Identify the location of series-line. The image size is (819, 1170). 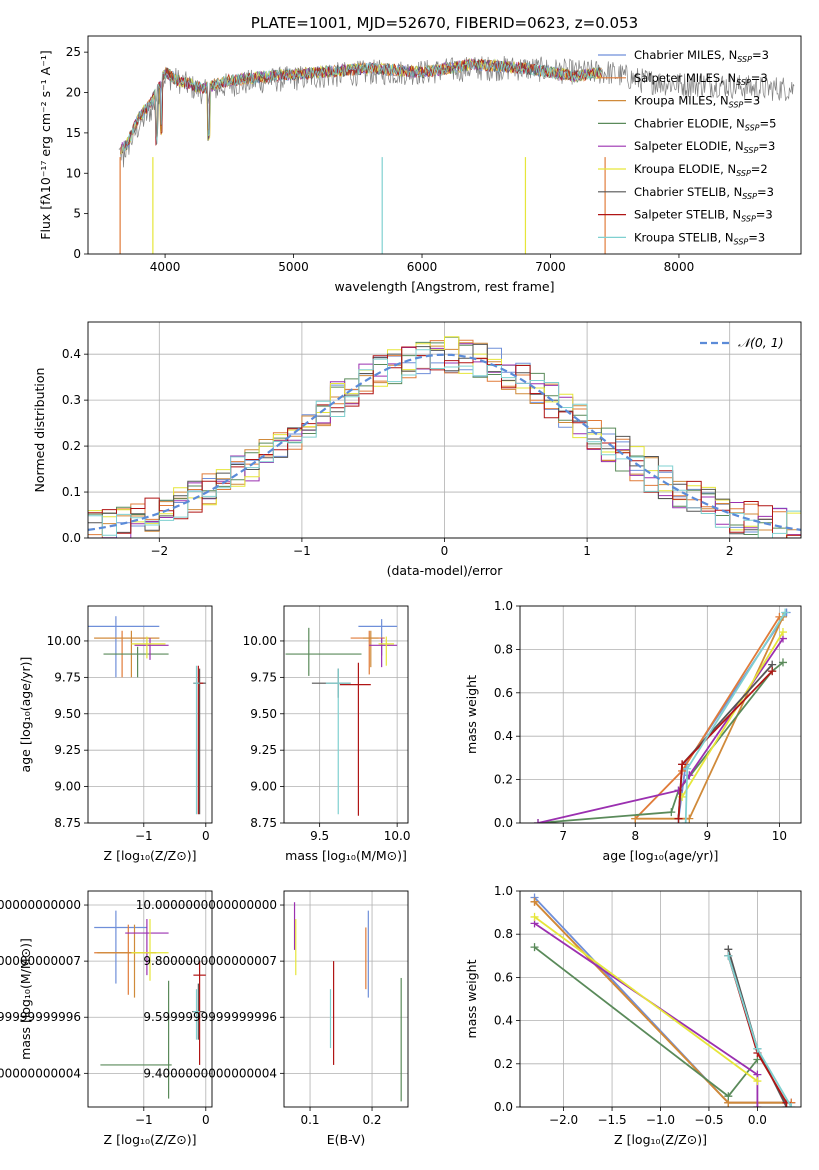
(662, 1002).